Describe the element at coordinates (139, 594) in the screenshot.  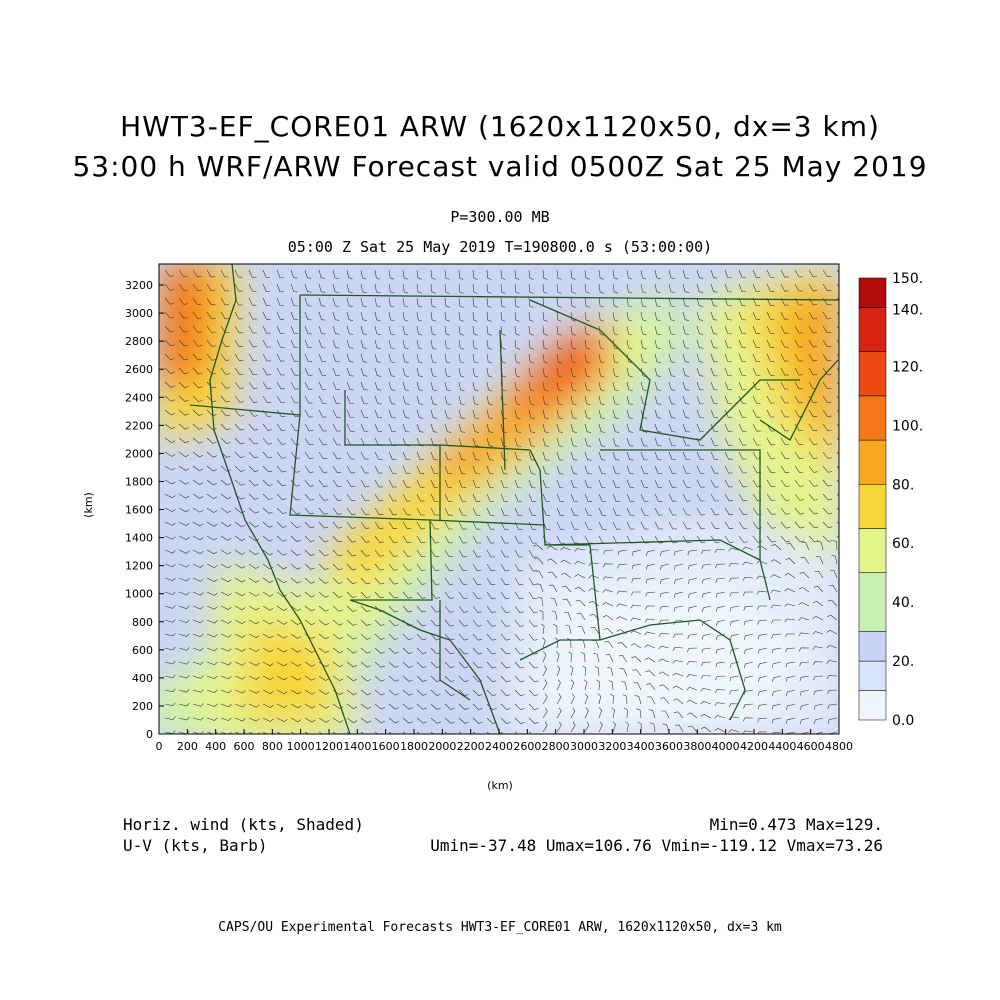
I see `y-tick-label: 1000` at that location.